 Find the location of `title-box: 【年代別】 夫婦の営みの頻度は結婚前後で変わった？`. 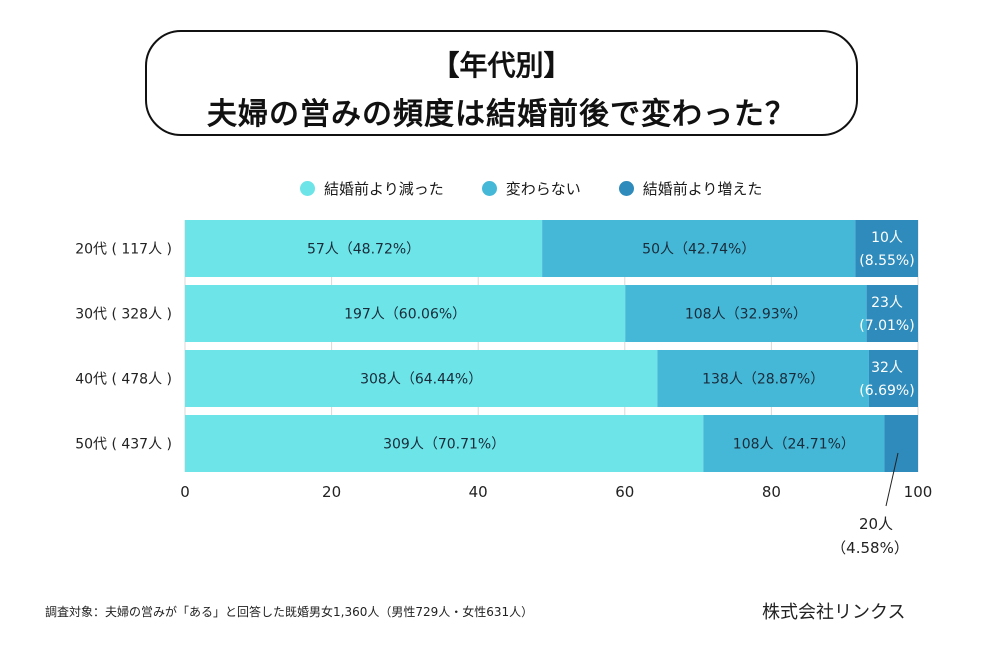

title-box: 【年代別】 夫婦の営みの頻度は結婚前後で変わった？ is located at coordinates (501, 83).